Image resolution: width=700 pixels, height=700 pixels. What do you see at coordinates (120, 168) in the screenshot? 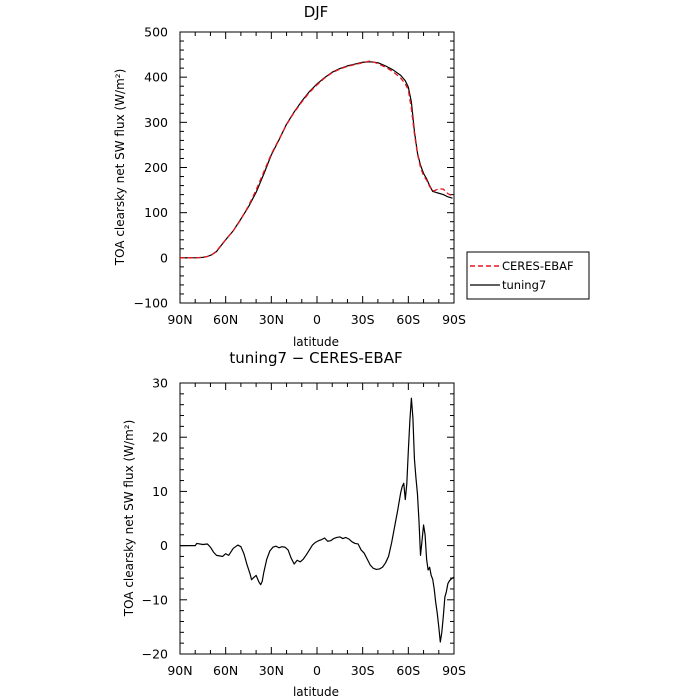
I see `top-y-axis-label: TOA clearsky net SW flux (W/m²)` at bounding box center [120, 168].